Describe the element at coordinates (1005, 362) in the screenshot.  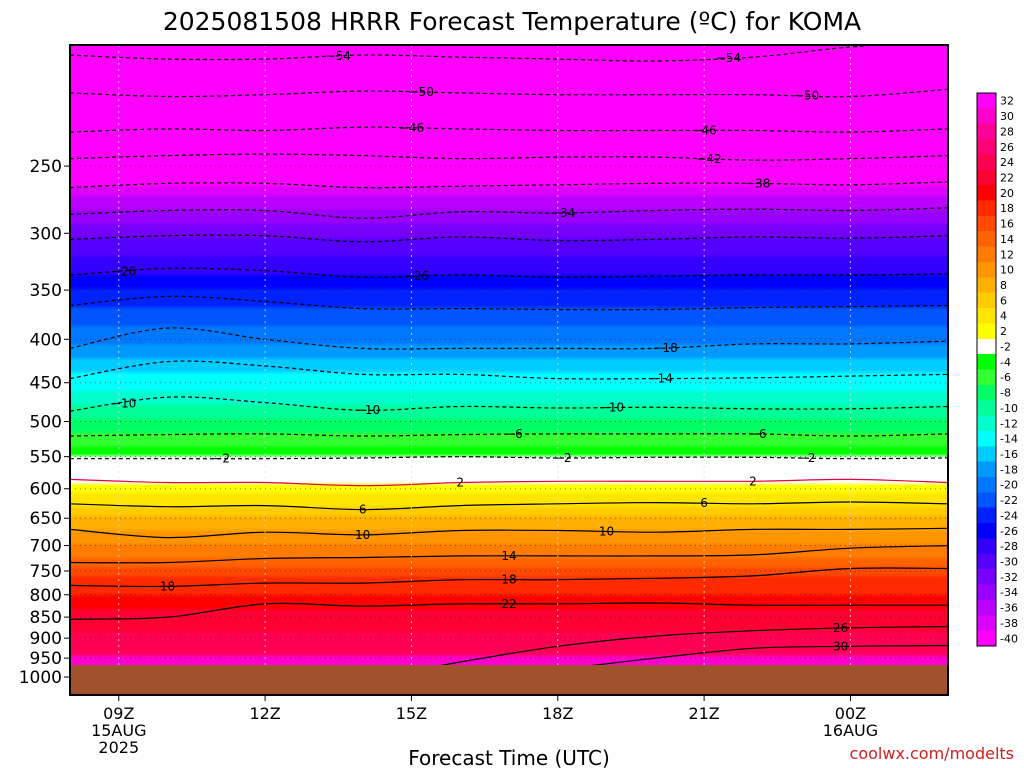
I see `colorbar-label: -4` at that location.